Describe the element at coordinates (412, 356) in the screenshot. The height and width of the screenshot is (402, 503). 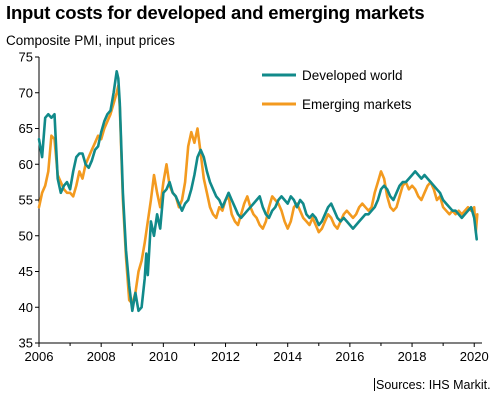
I see `x-tick-label: 2018` at that location.